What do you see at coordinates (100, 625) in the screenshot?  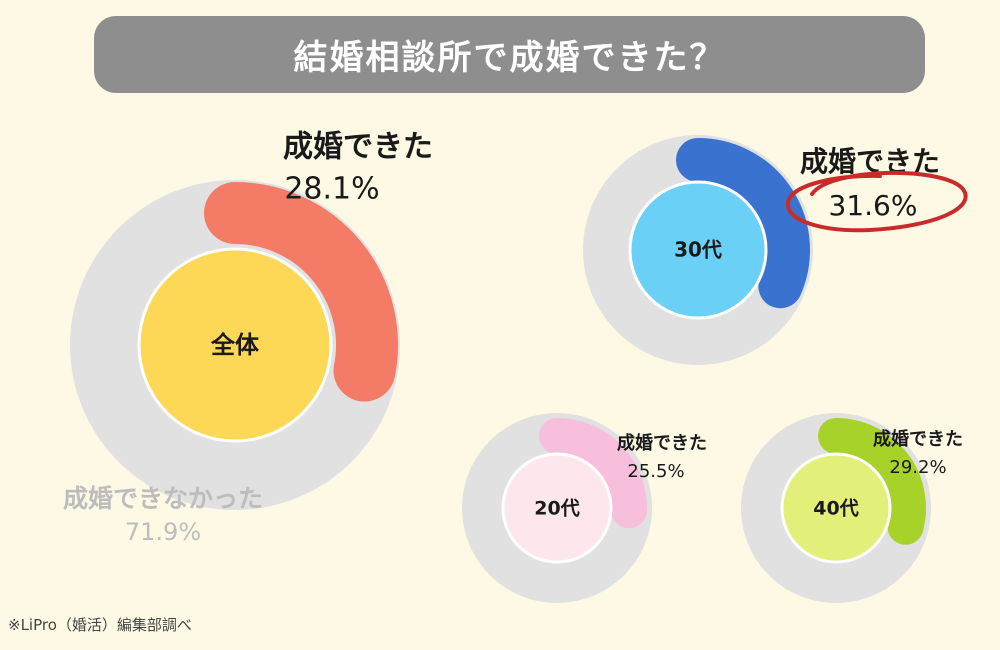 I see `source-footnote: ※LiPro（婚活）編集部調べ` at bounding box center [100, 625].